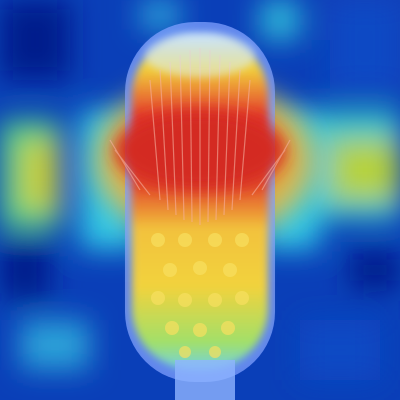  I want to click on bristle-tufts, so click(200, 295).